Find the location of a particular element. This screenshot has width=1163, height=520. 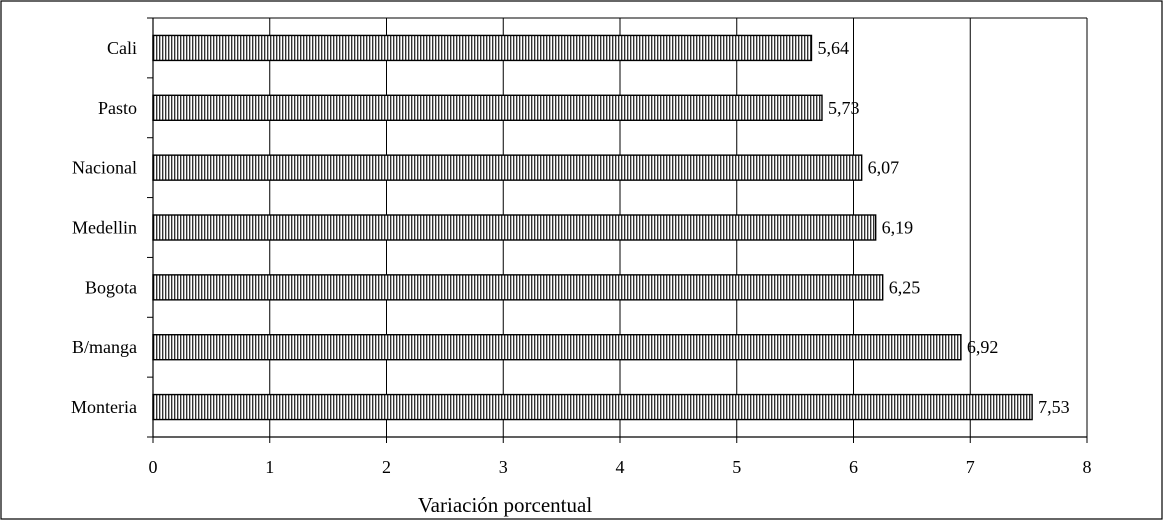

data-label-monteria: 7,53 is located at coordinates (1054, 407).